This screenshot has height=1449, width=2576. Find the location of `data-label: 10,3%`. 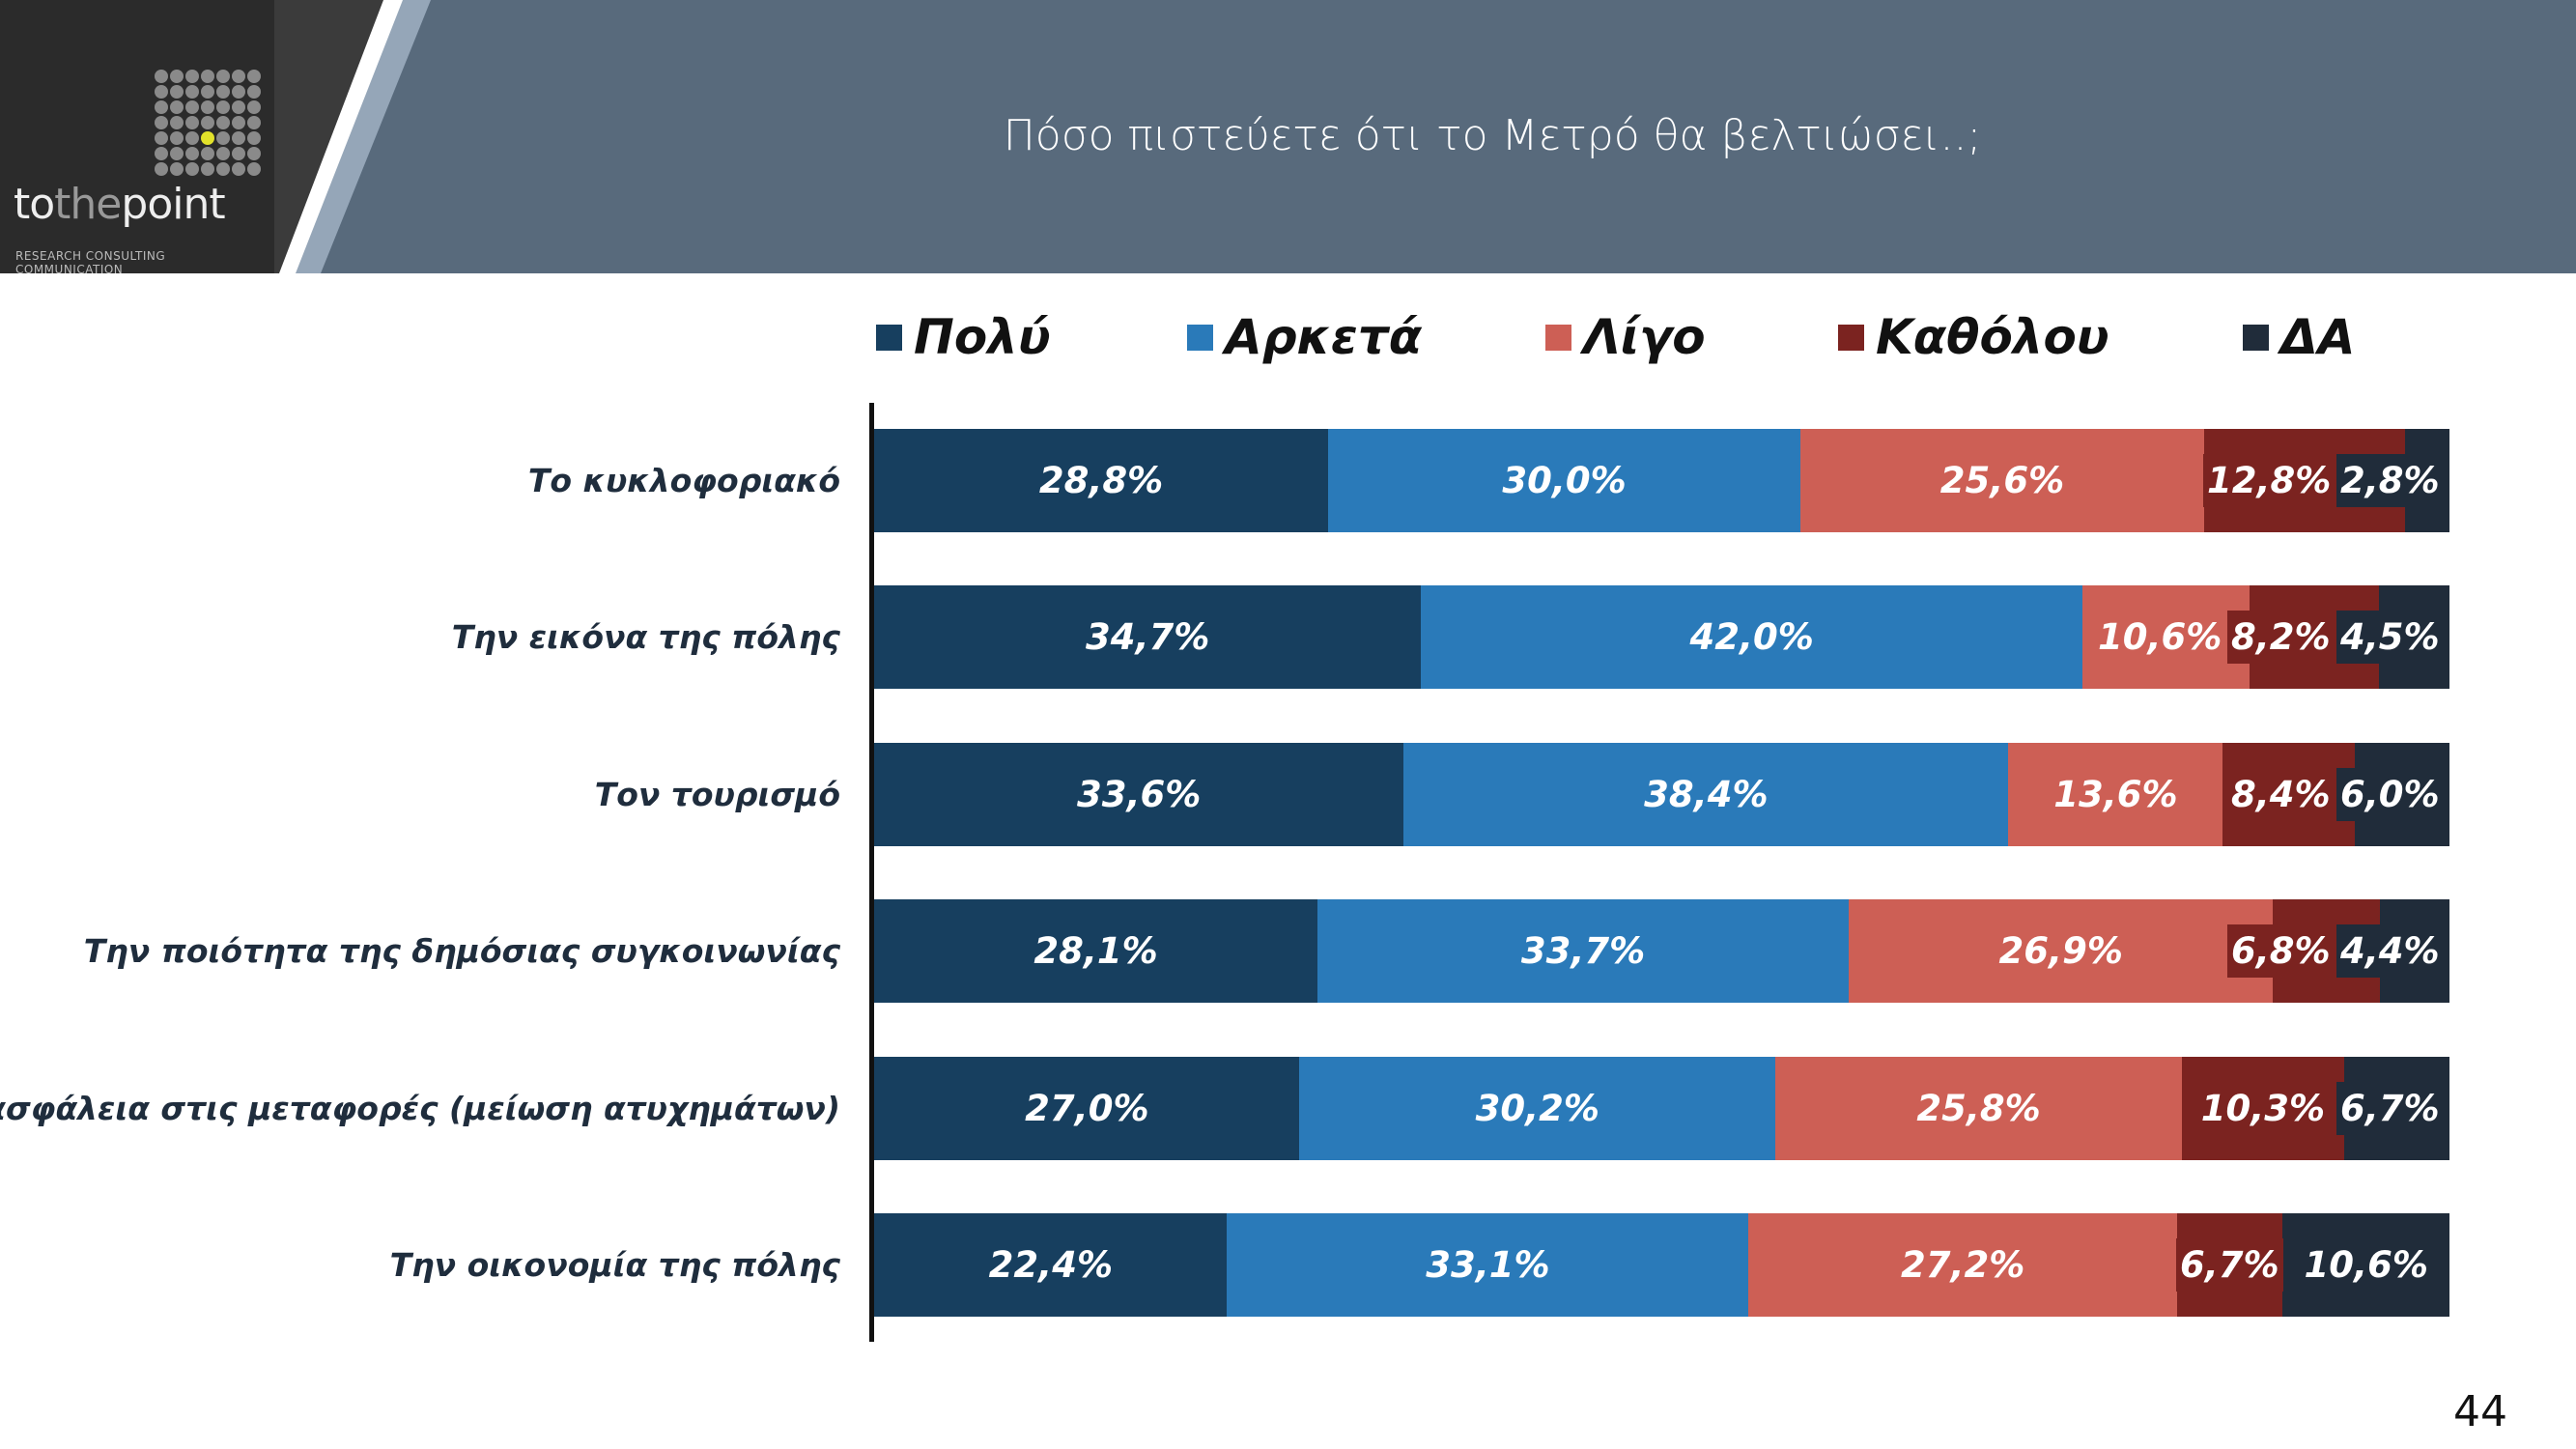

data-label: 10,3% is located at coordinates (2263, 1108).